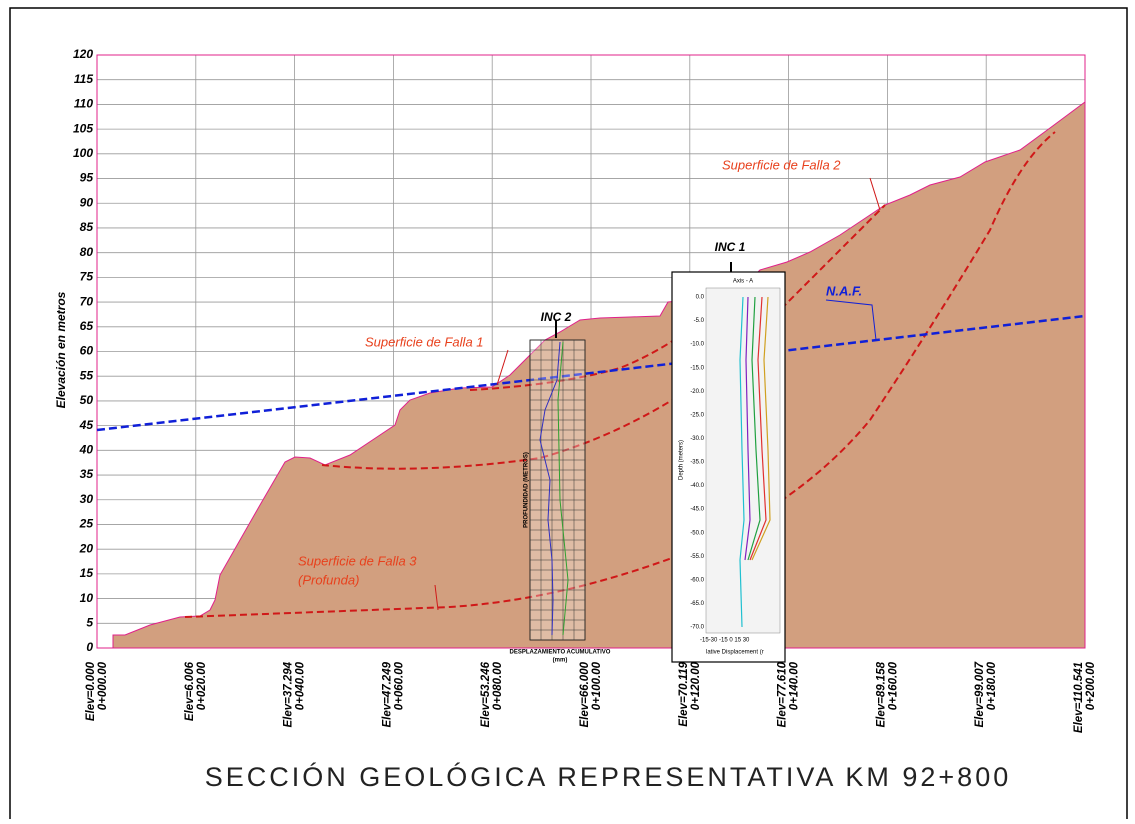 The width and height of the screenshot is (1135, 824). Describe the element at coordinates (527, 490) in the screenshot. I see `inc2-ylabel: PROFUNDIDAD (METROS)` at that location.